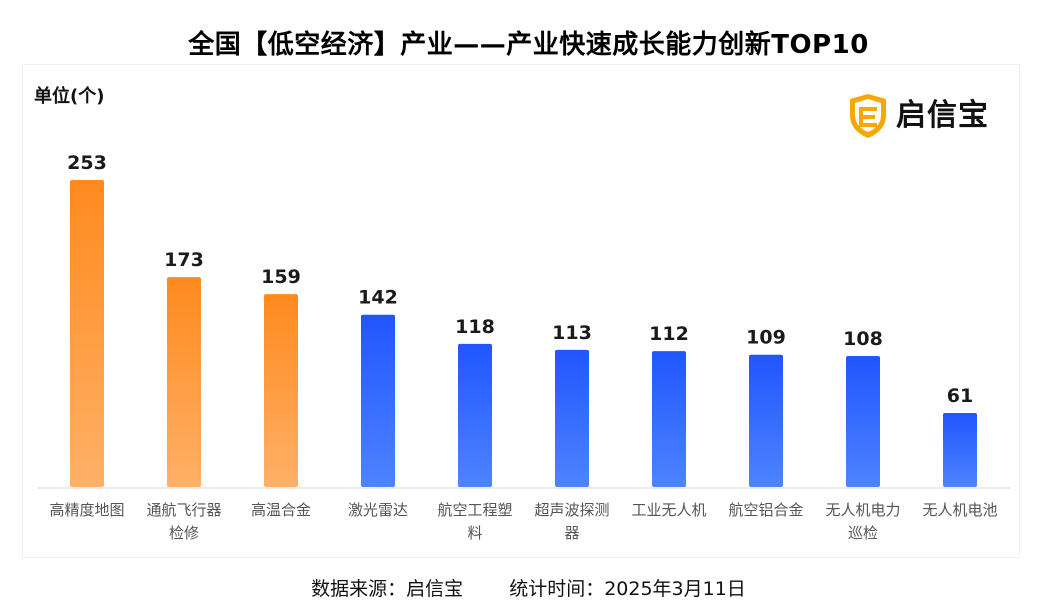  What do you see at coordinates (474, 521) in the screenshot?
I see `category-label-4: 航空工程塑料` at bounding box center [474, 521].